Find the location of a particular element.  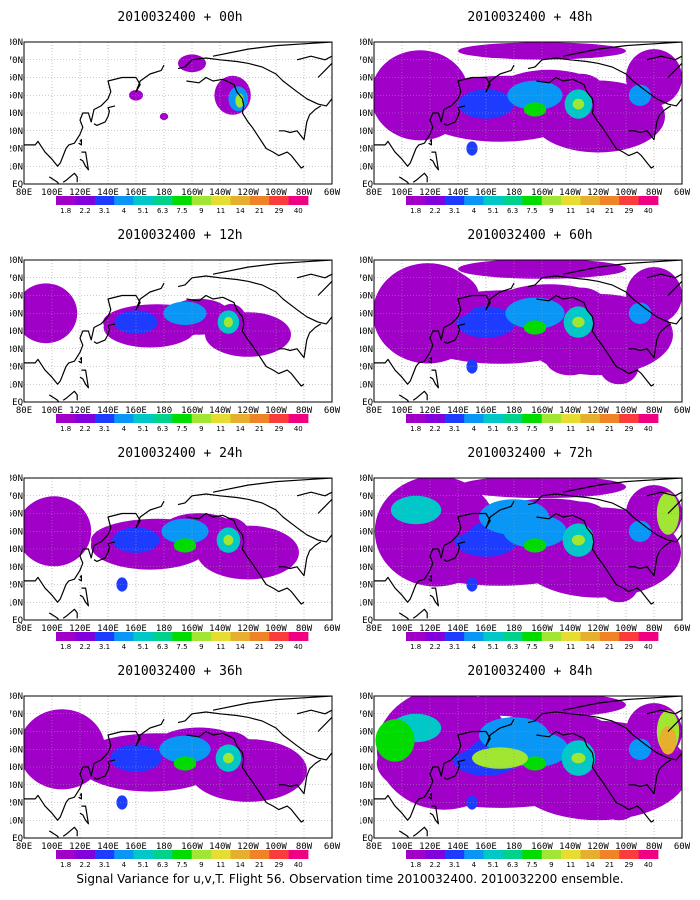

longitude-label: 100W is located at coordinates (626, 193).